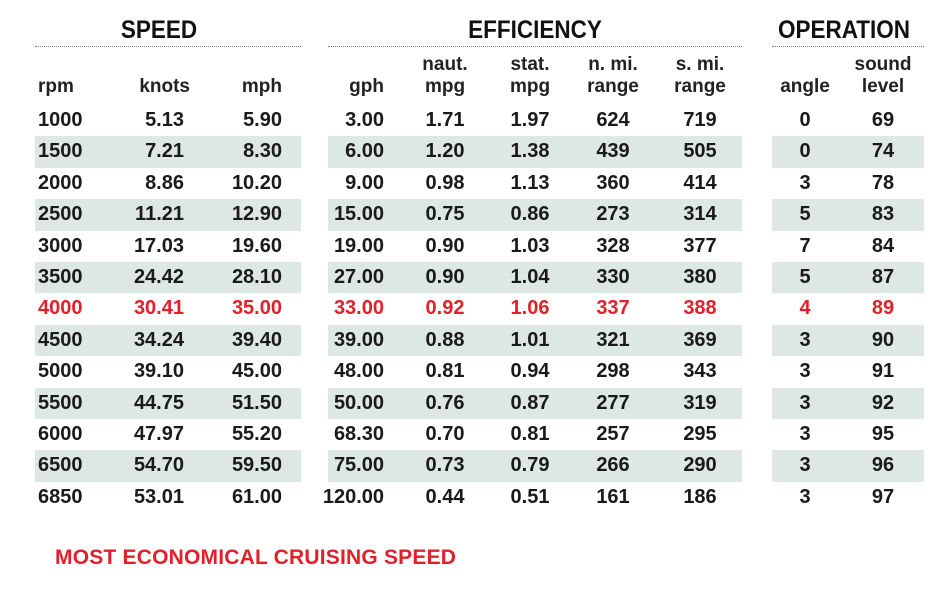  Describe the element at coordinates (445, 214) in the screenshot. I see `table-cell-naut-mpg: 0.75` at that location.